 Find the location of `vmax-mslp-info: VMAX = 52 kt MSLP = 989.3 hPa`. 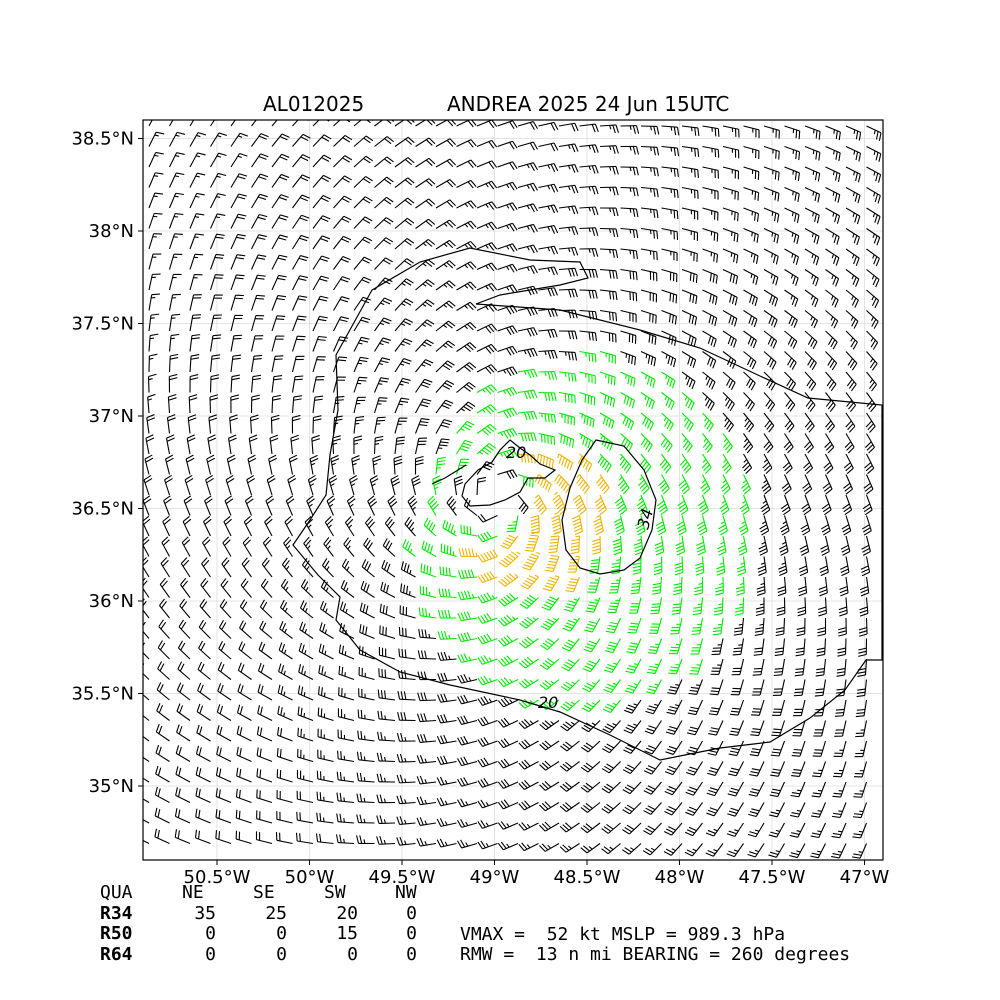

vmax-mslp-info: VMAX = 52 kt MSLP = 989.3 hPa is located at coordinates (623, 934).